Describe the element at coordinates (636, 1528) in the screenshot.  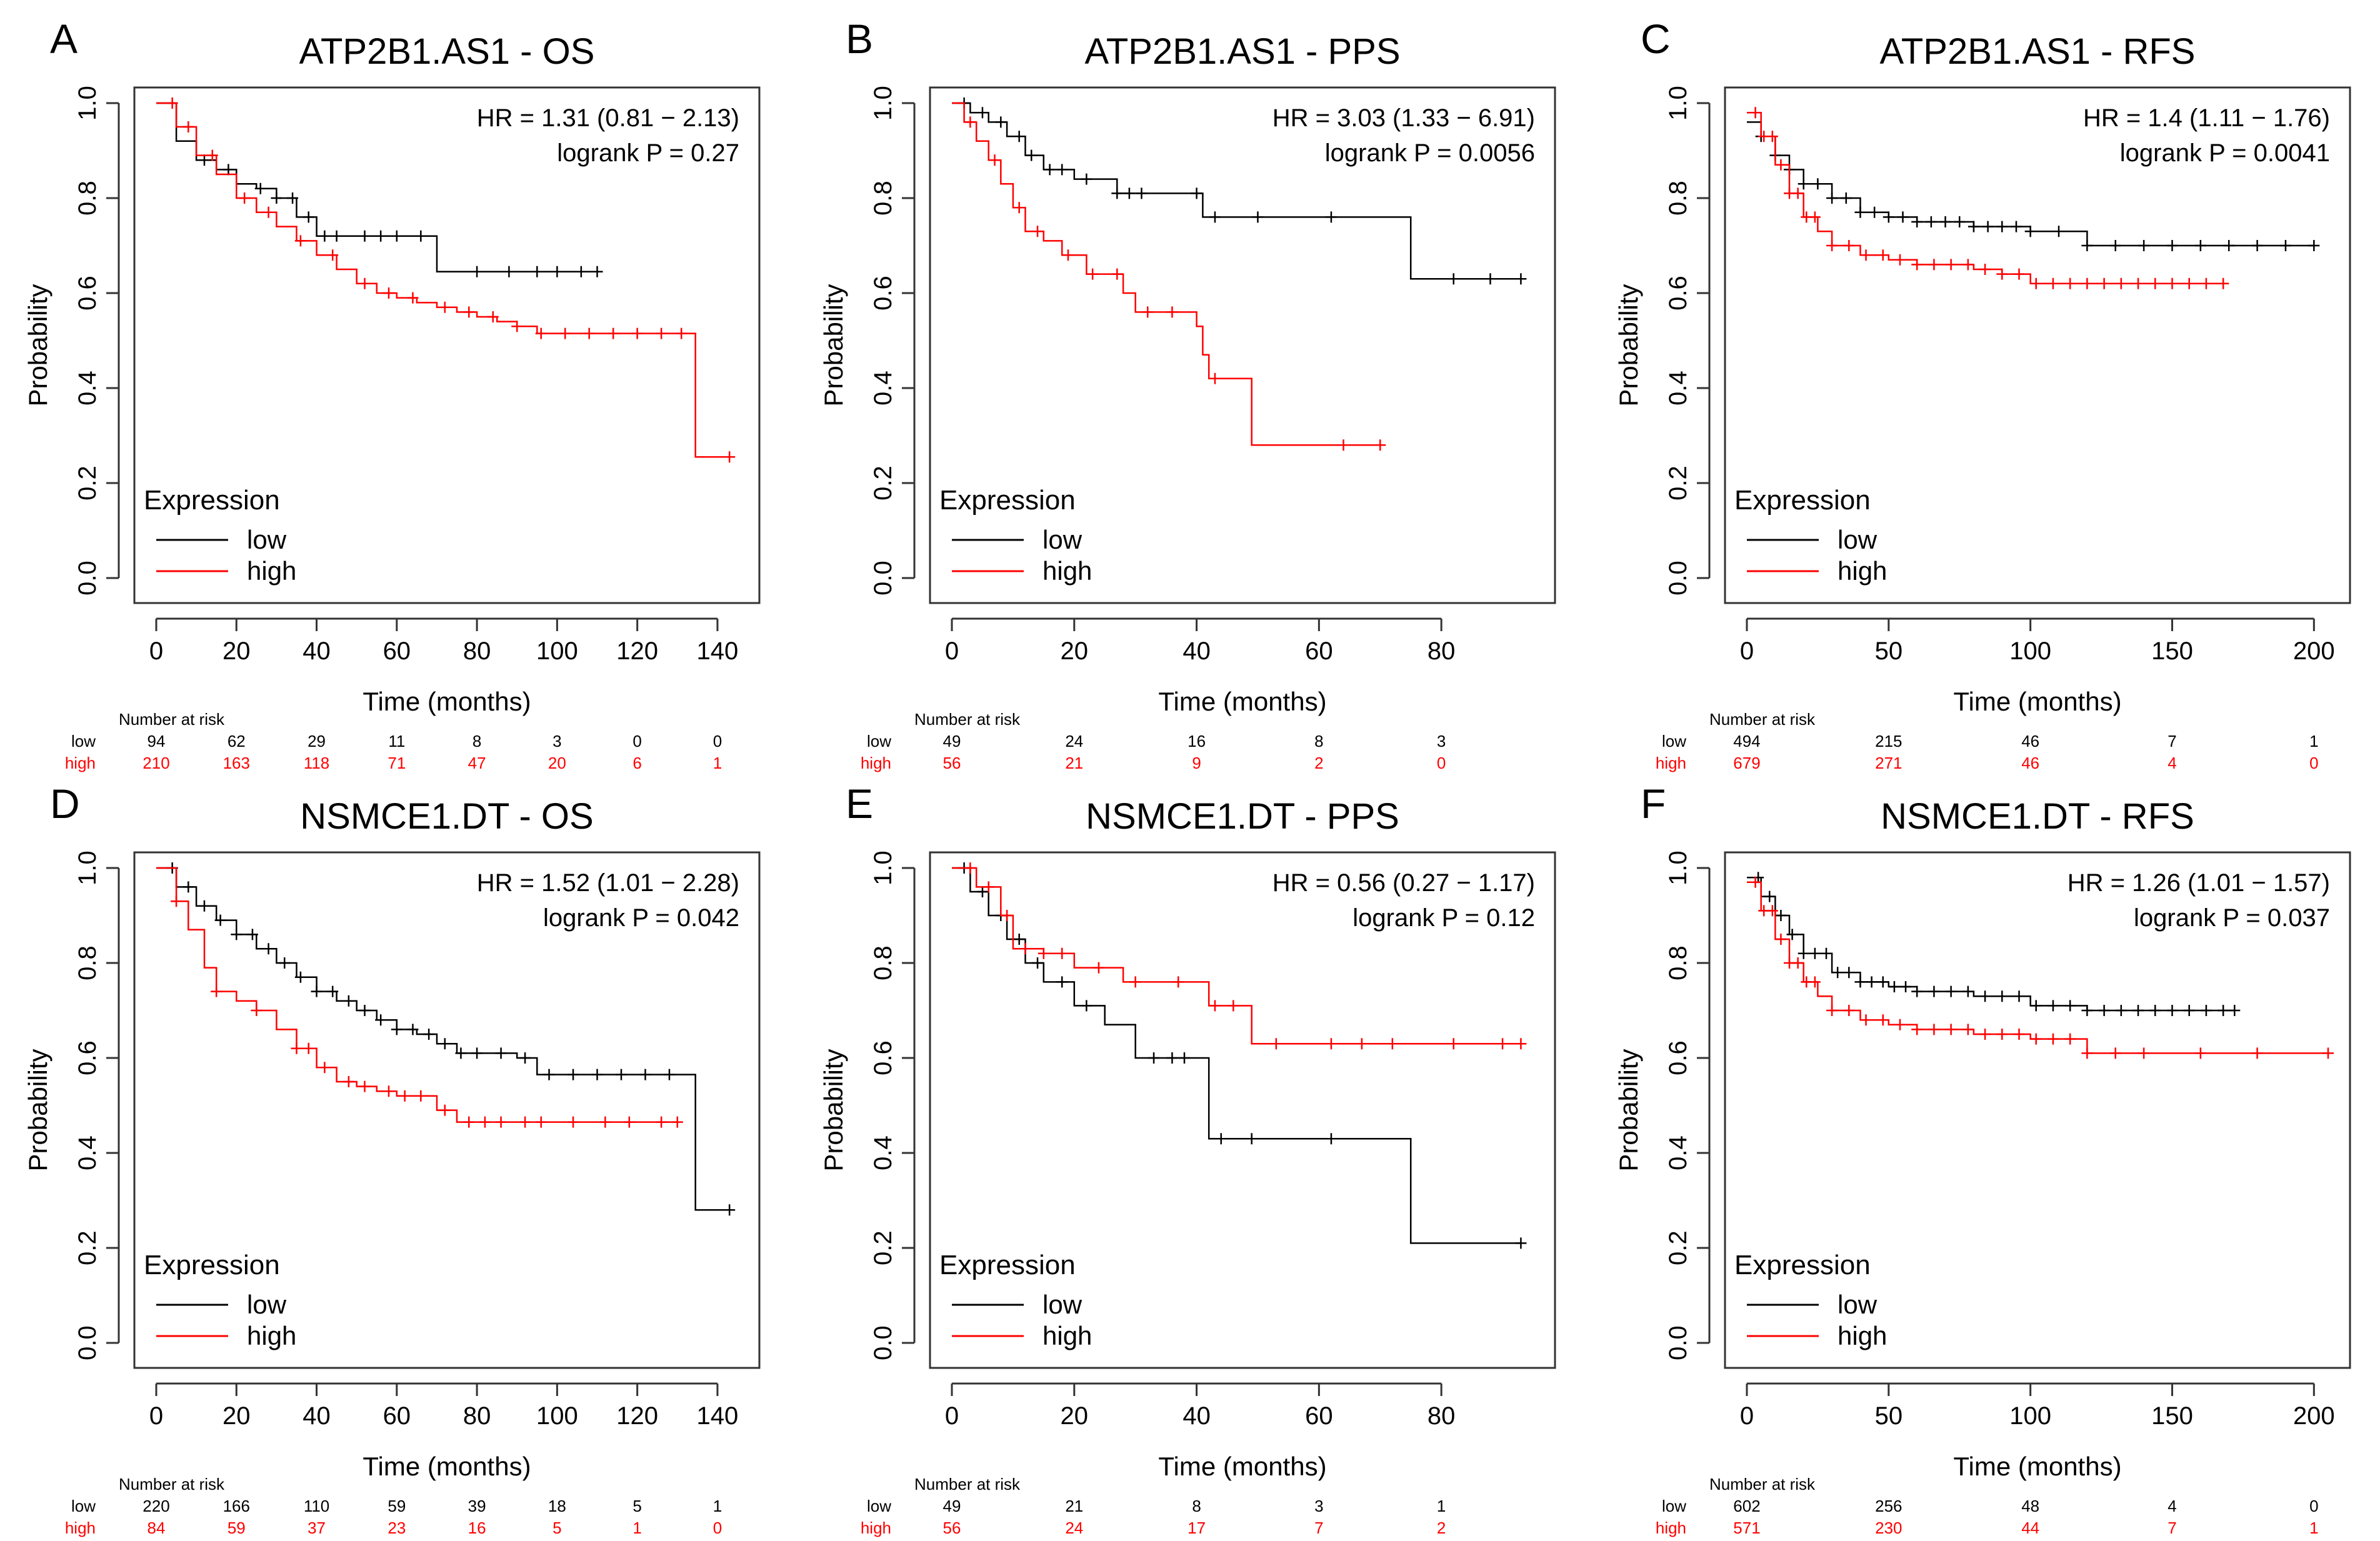
I see `risk-value: 1` at that location.